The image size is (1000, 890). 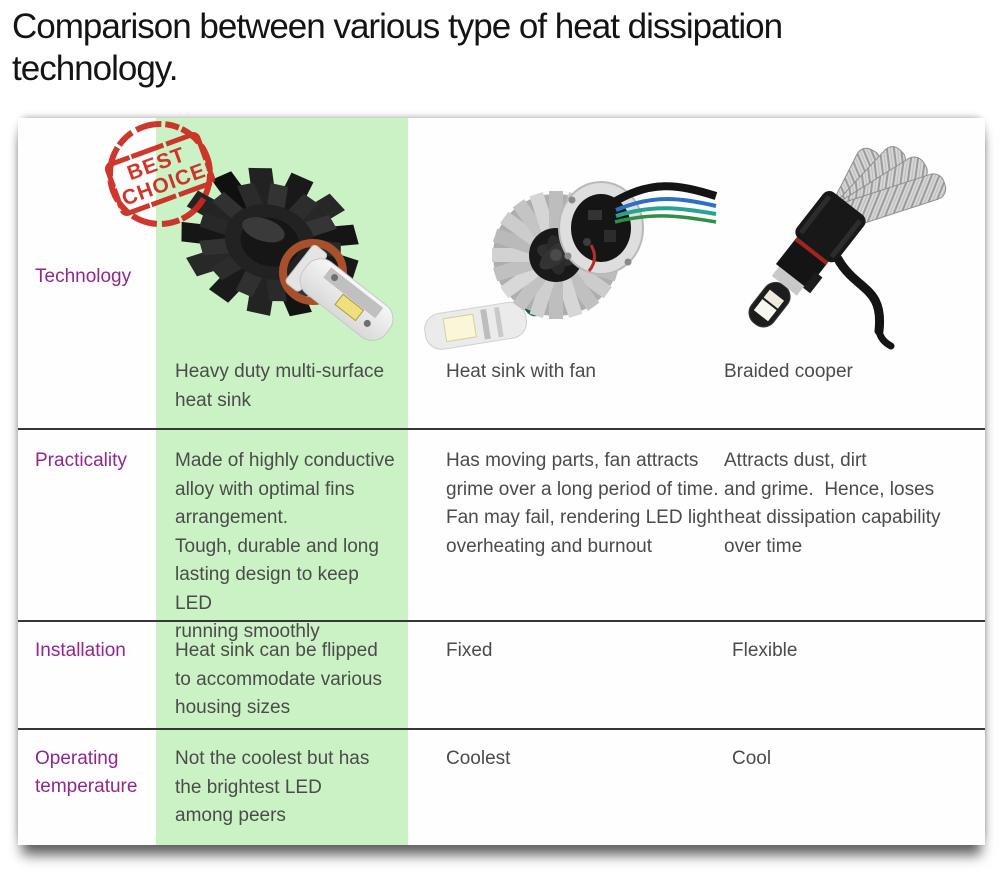 What do you see at coordinates (160, 175) in the screenshot?
I see `best-choice-stamp: BEST CHOICE` at bounding box center [160, 175].